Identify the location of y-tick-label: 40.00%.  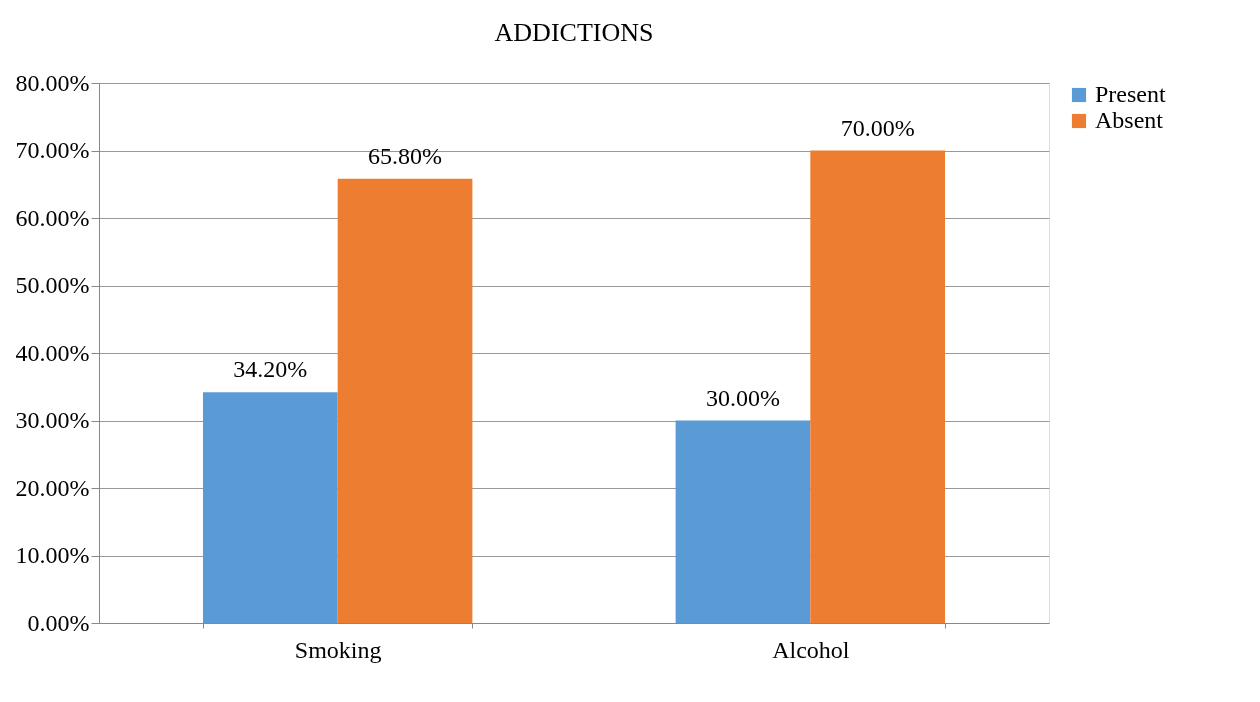
(52, 352).